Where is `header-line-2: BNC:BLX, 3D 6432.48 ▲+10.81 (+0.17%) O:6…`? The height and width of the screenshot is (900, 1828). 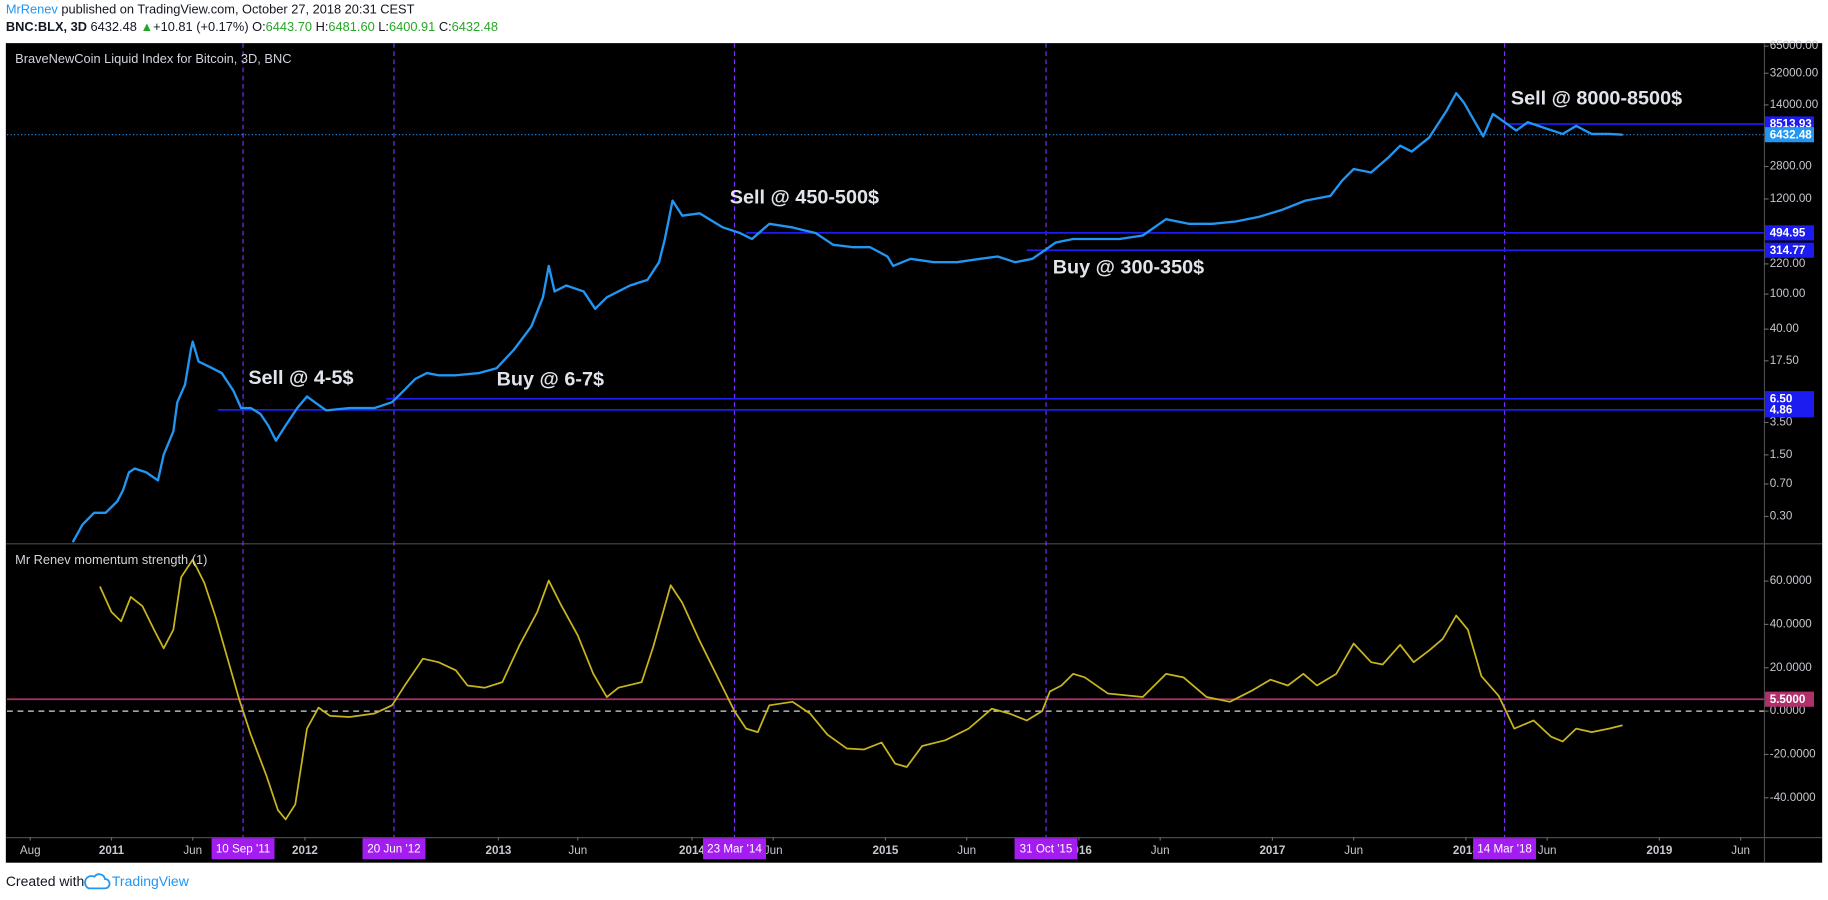 header-line-2: BNC:BLX, 3D 6432.48 ▲+10.81 (+0.17%) O:6… is located at coordinates (252, 26).